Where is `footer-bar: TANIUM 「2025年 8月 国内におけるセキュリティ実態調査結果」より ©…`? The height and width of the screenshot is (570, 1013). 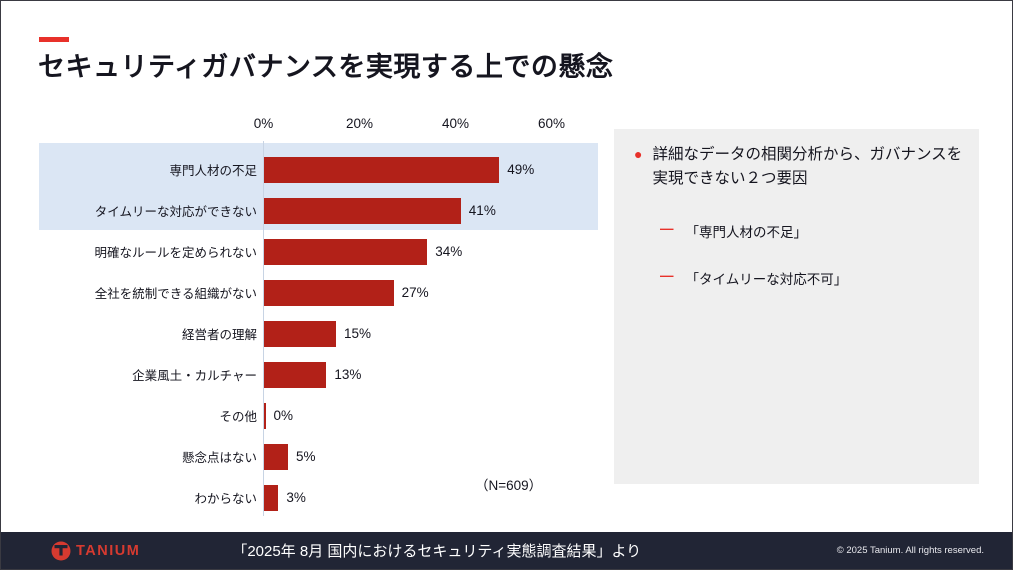 footer-bar: TANIUM 「2025年 8月 国内におけるセキュリティ実態調査結果」より ©… is located at coordinates (506, 550).